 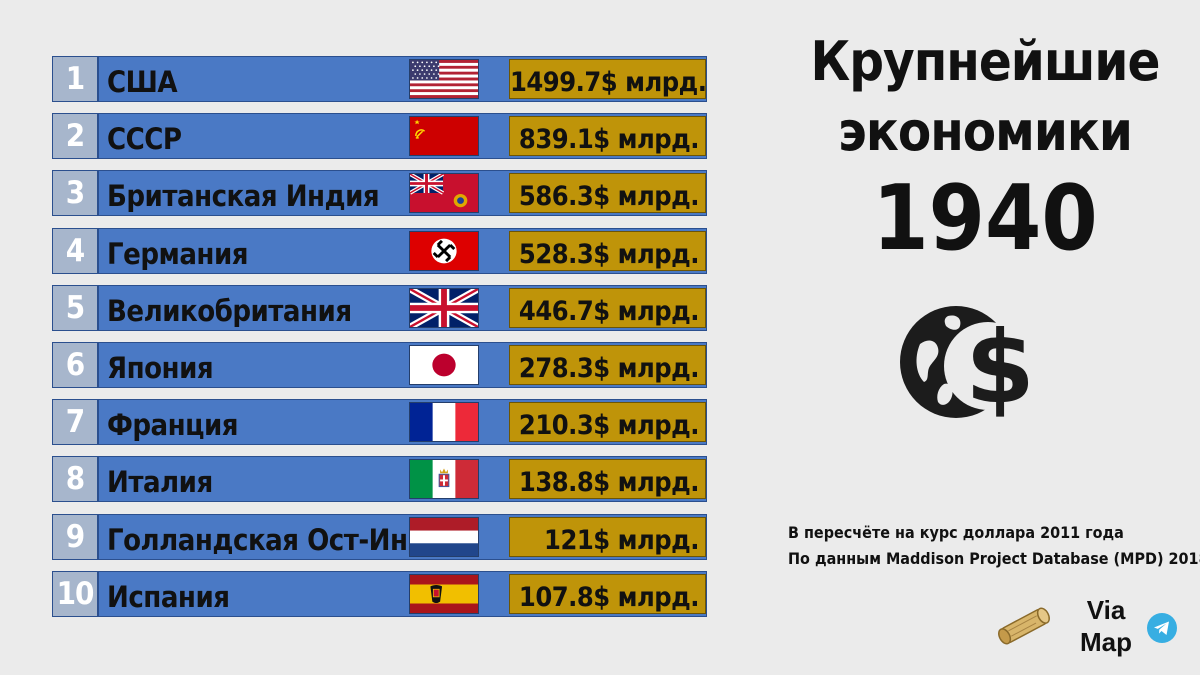 I want to click on rank-number: 2, so click(x=76, y=136).